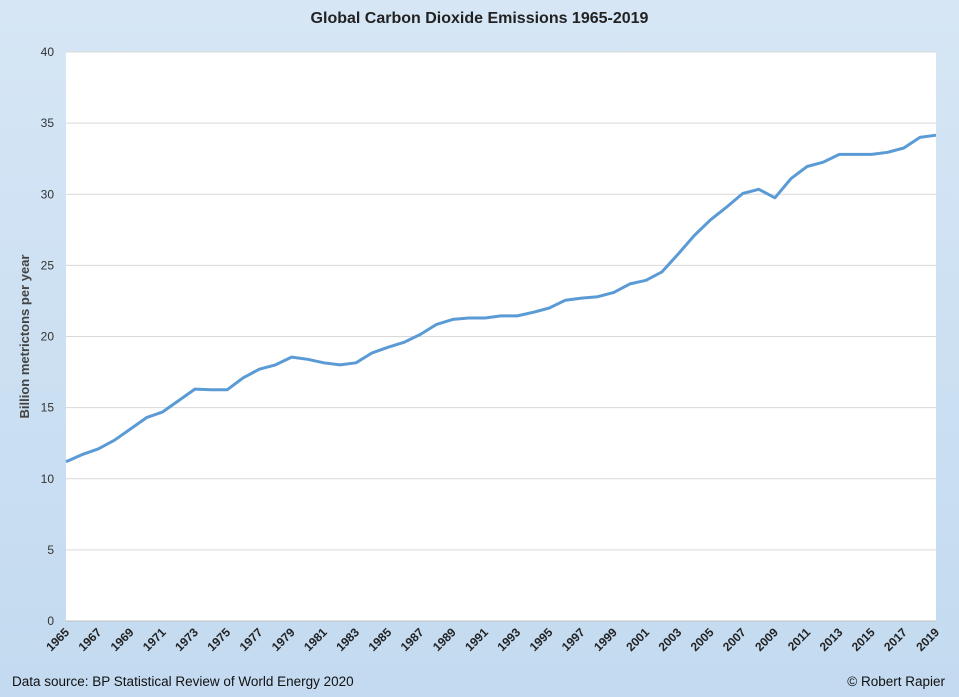 Image resolution: width=959 pixels, height=697 pixels. Describe the element at coordinates (895, 639) in the screenshot. I see `x-tick-label: 2017` at that location.